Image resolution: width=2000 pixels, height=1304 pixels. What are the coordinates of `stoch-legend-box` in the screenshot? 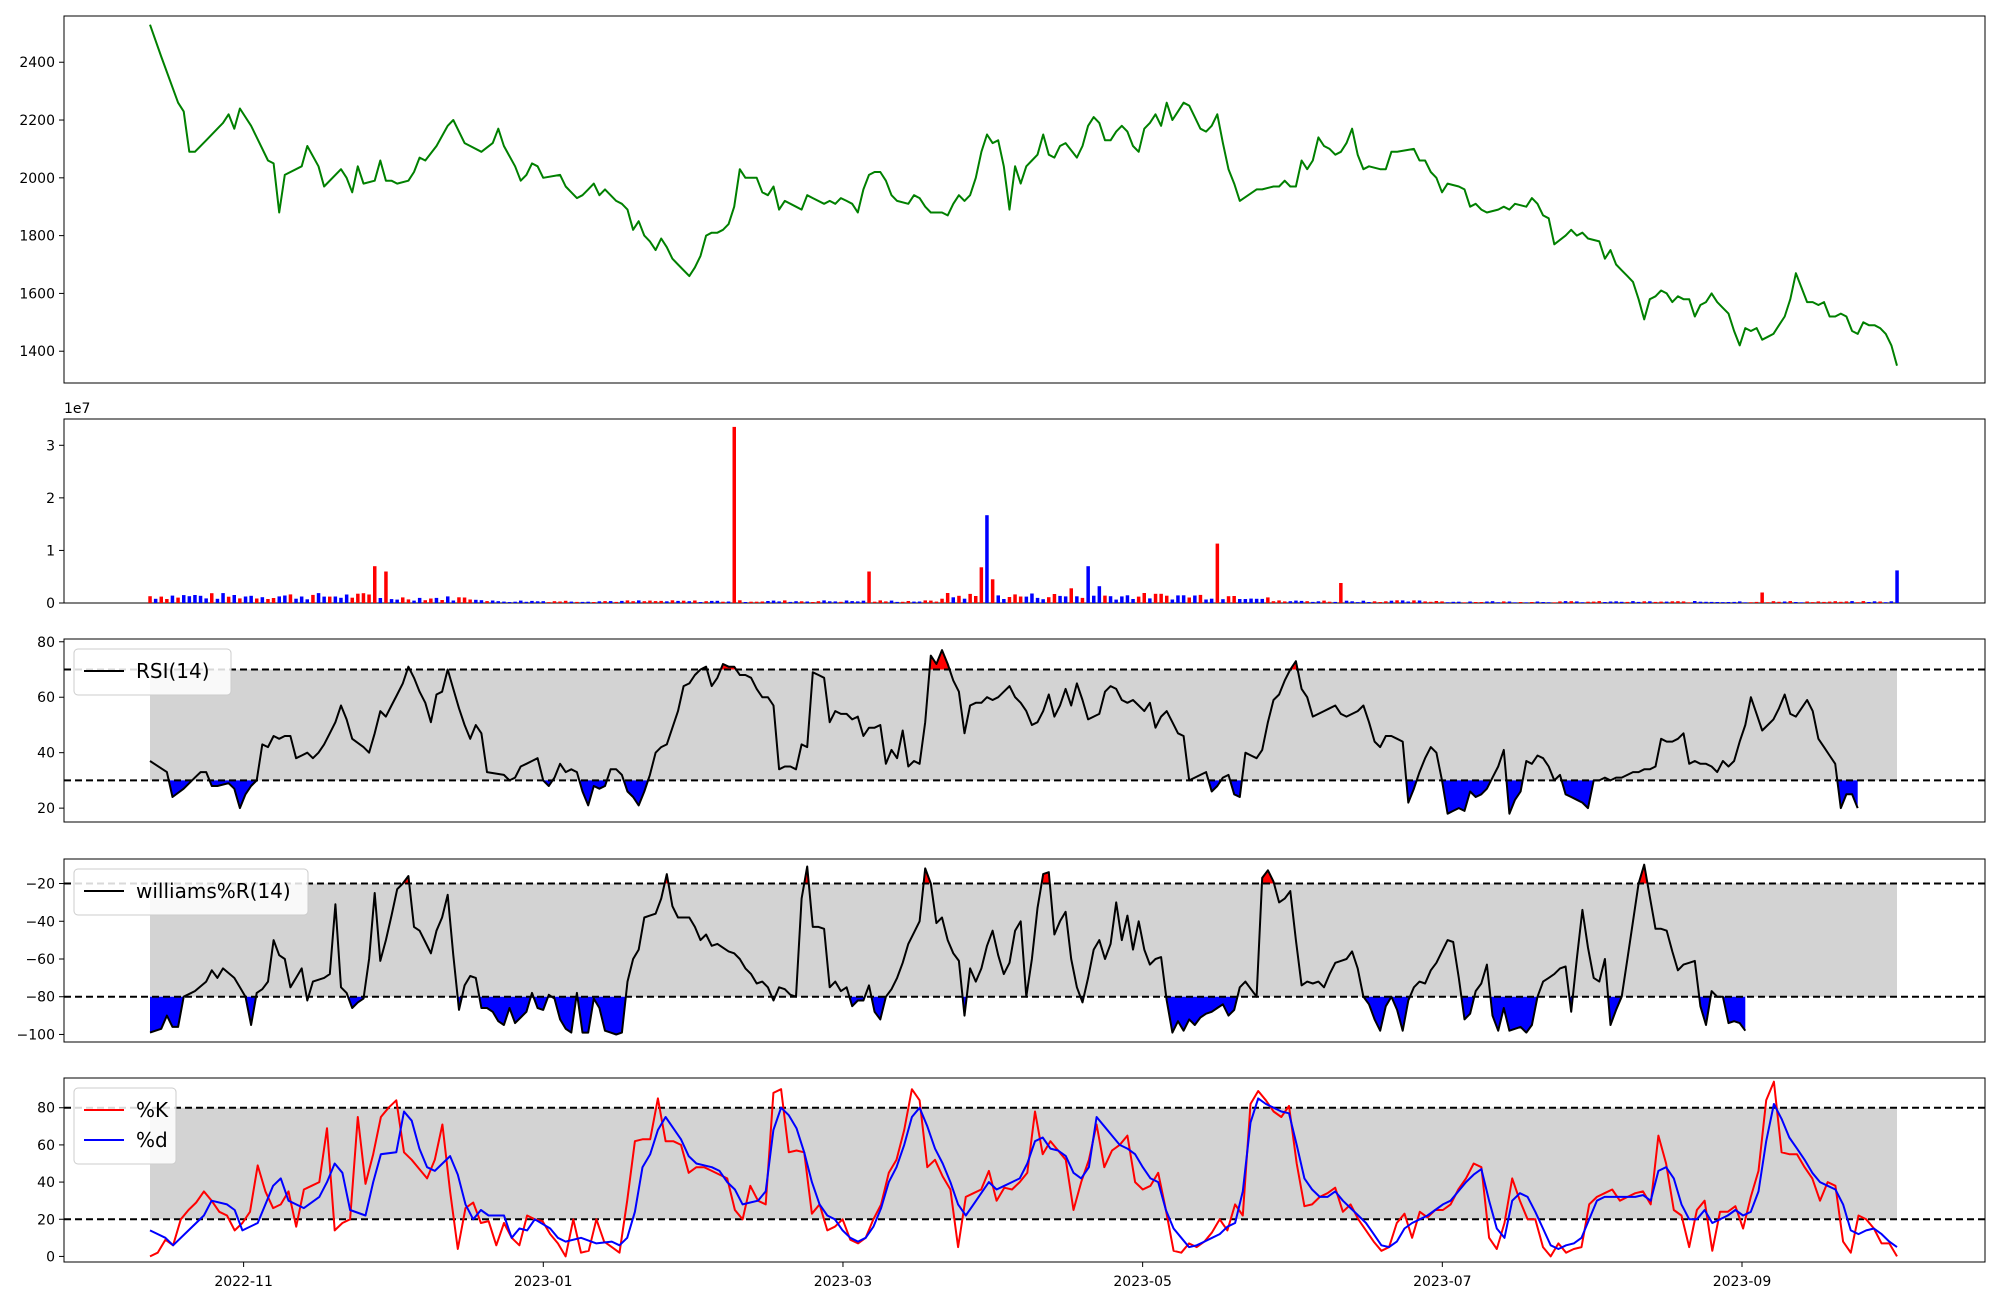 It's located at (125, 1126).